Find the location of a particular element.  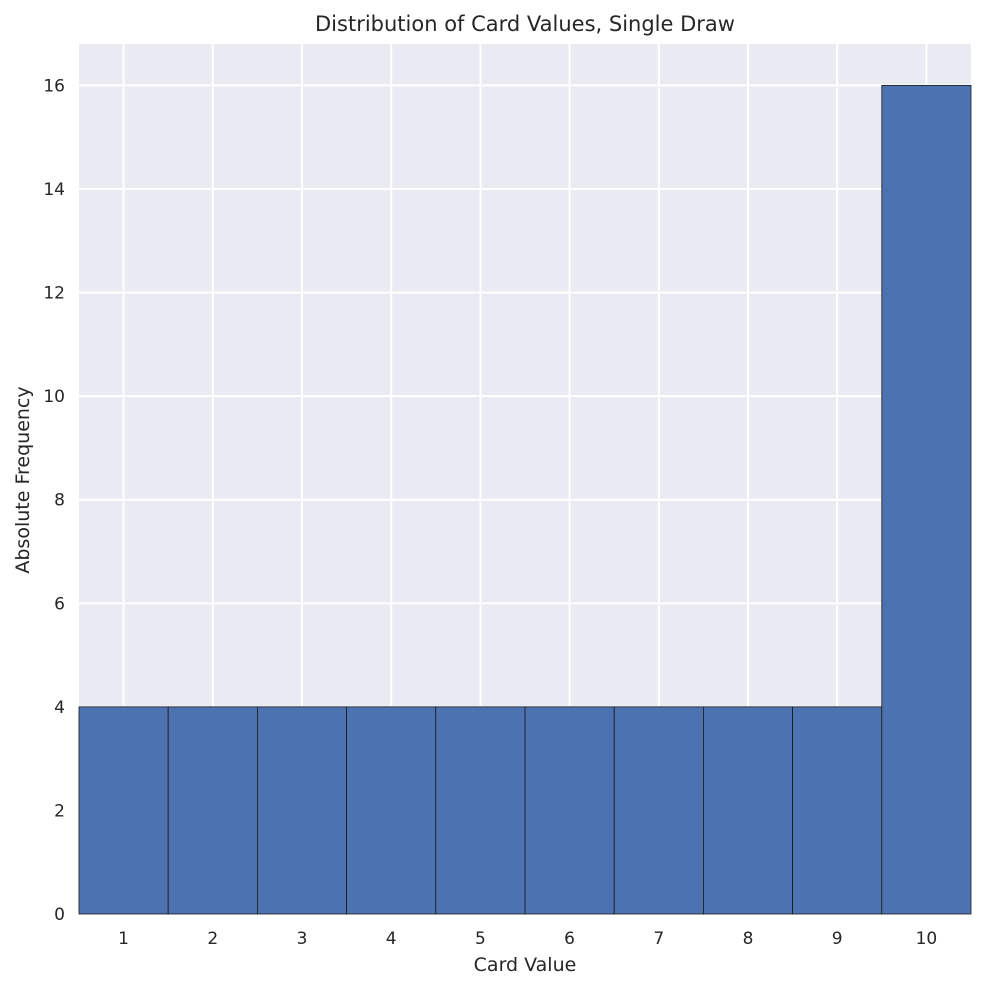

y-tick-label: 2 is located at coordinates (59, 811).